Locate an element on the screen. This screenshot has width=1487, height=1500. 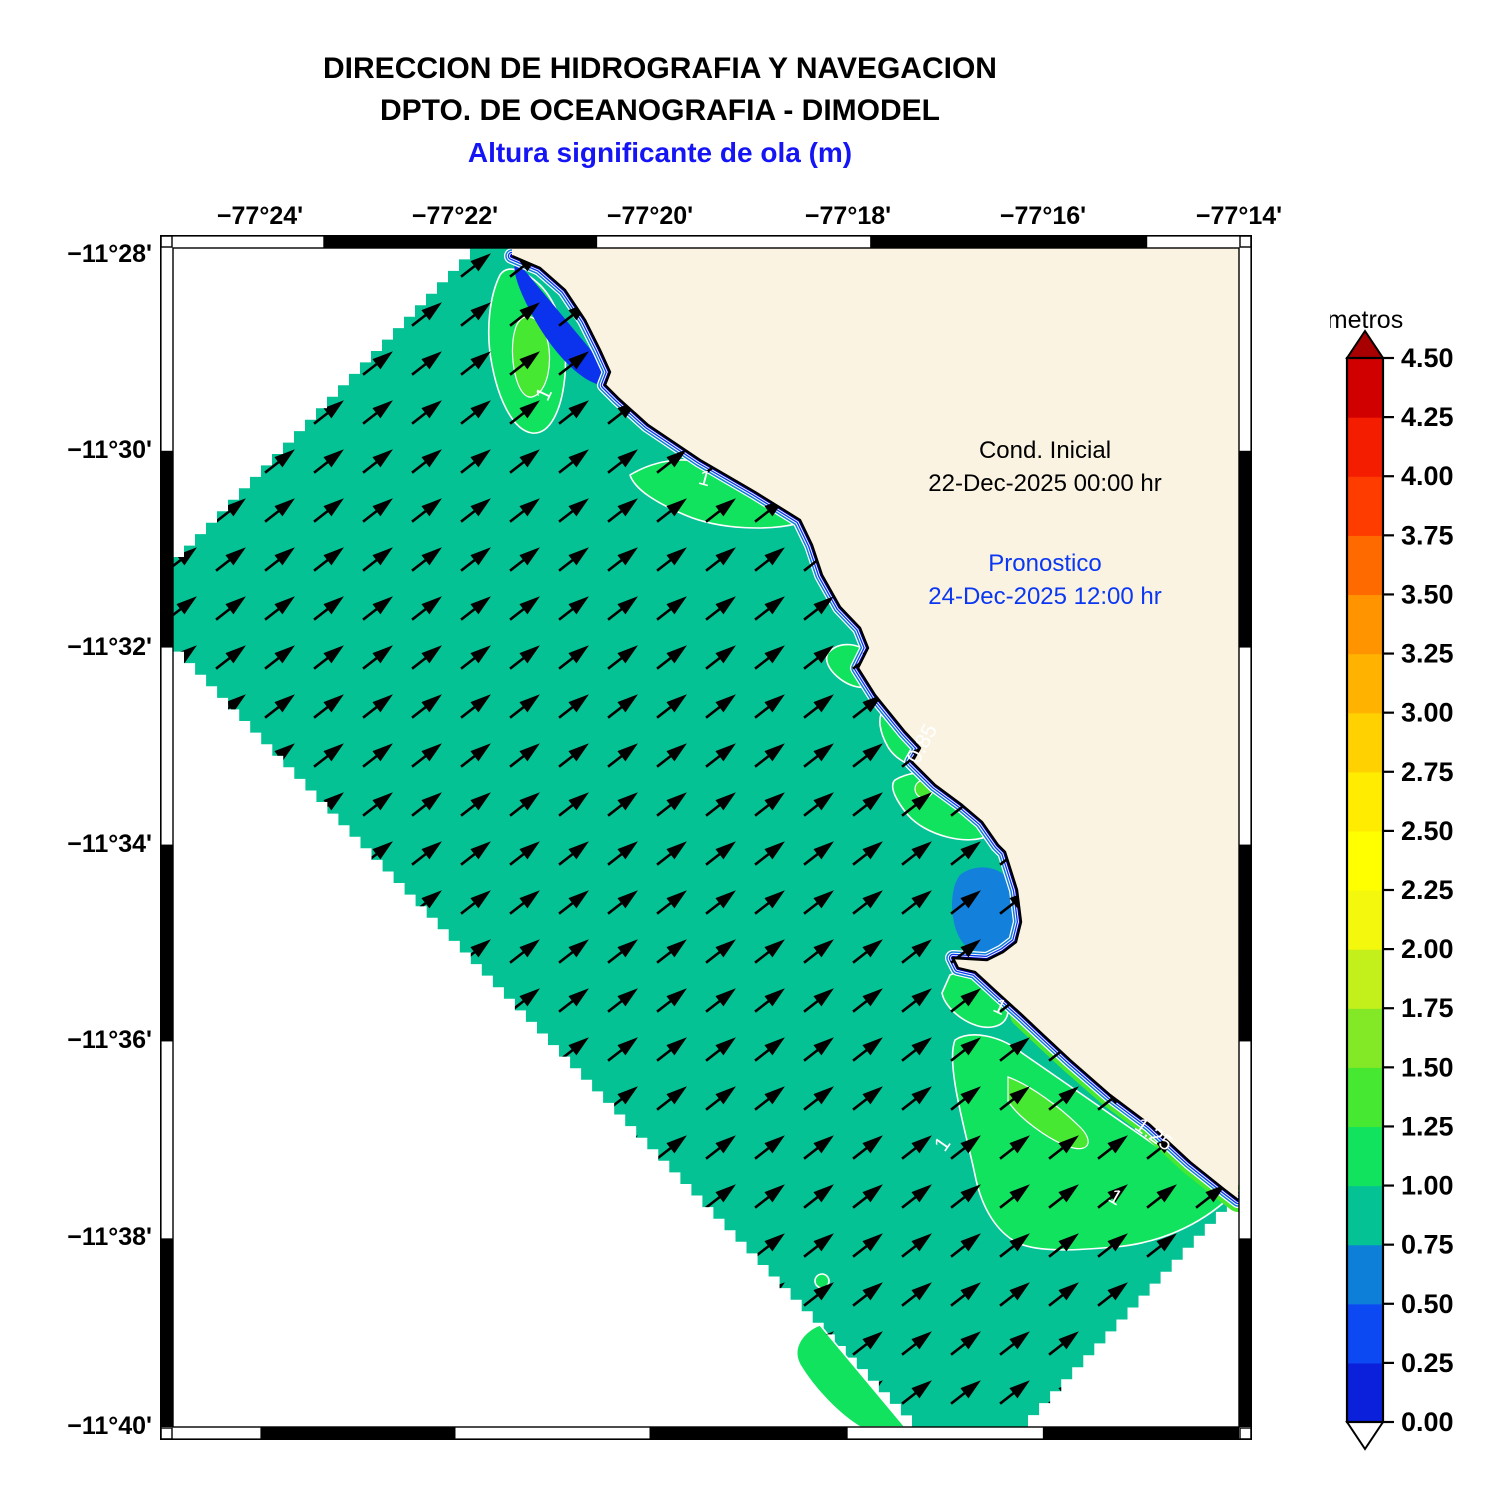
forecast-datetime: 24-Dec-2025 12:00 hr is located at coordinates (1045, 596).